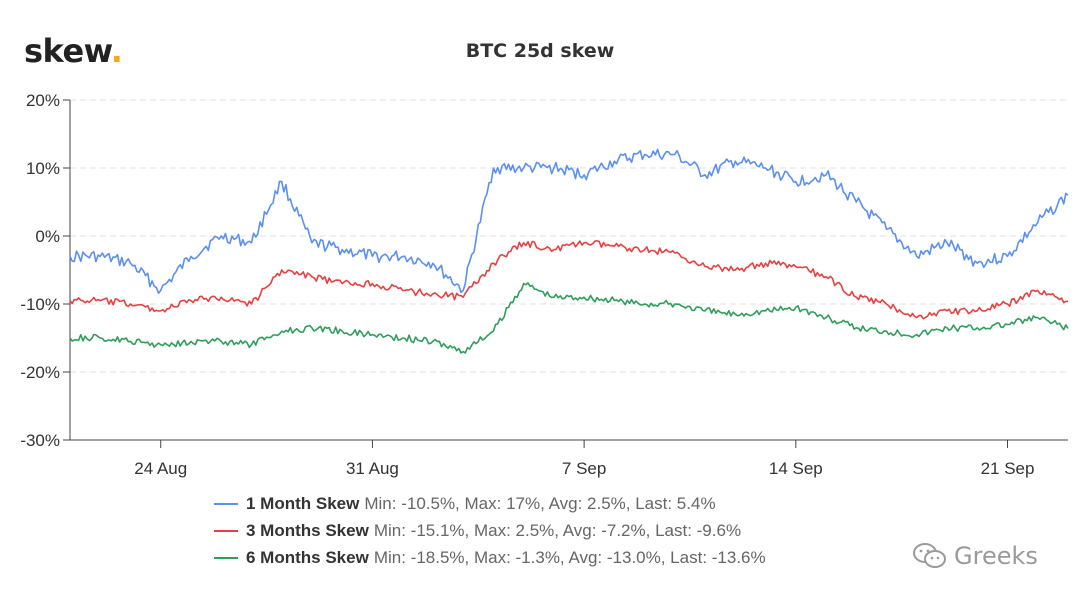 Image resolution: width=1080 pixels, height=603 pixels. Describe the element at coordinates (1008, 468) in the screenshot. I see `x-tick-label: 21 Sep` at that location.